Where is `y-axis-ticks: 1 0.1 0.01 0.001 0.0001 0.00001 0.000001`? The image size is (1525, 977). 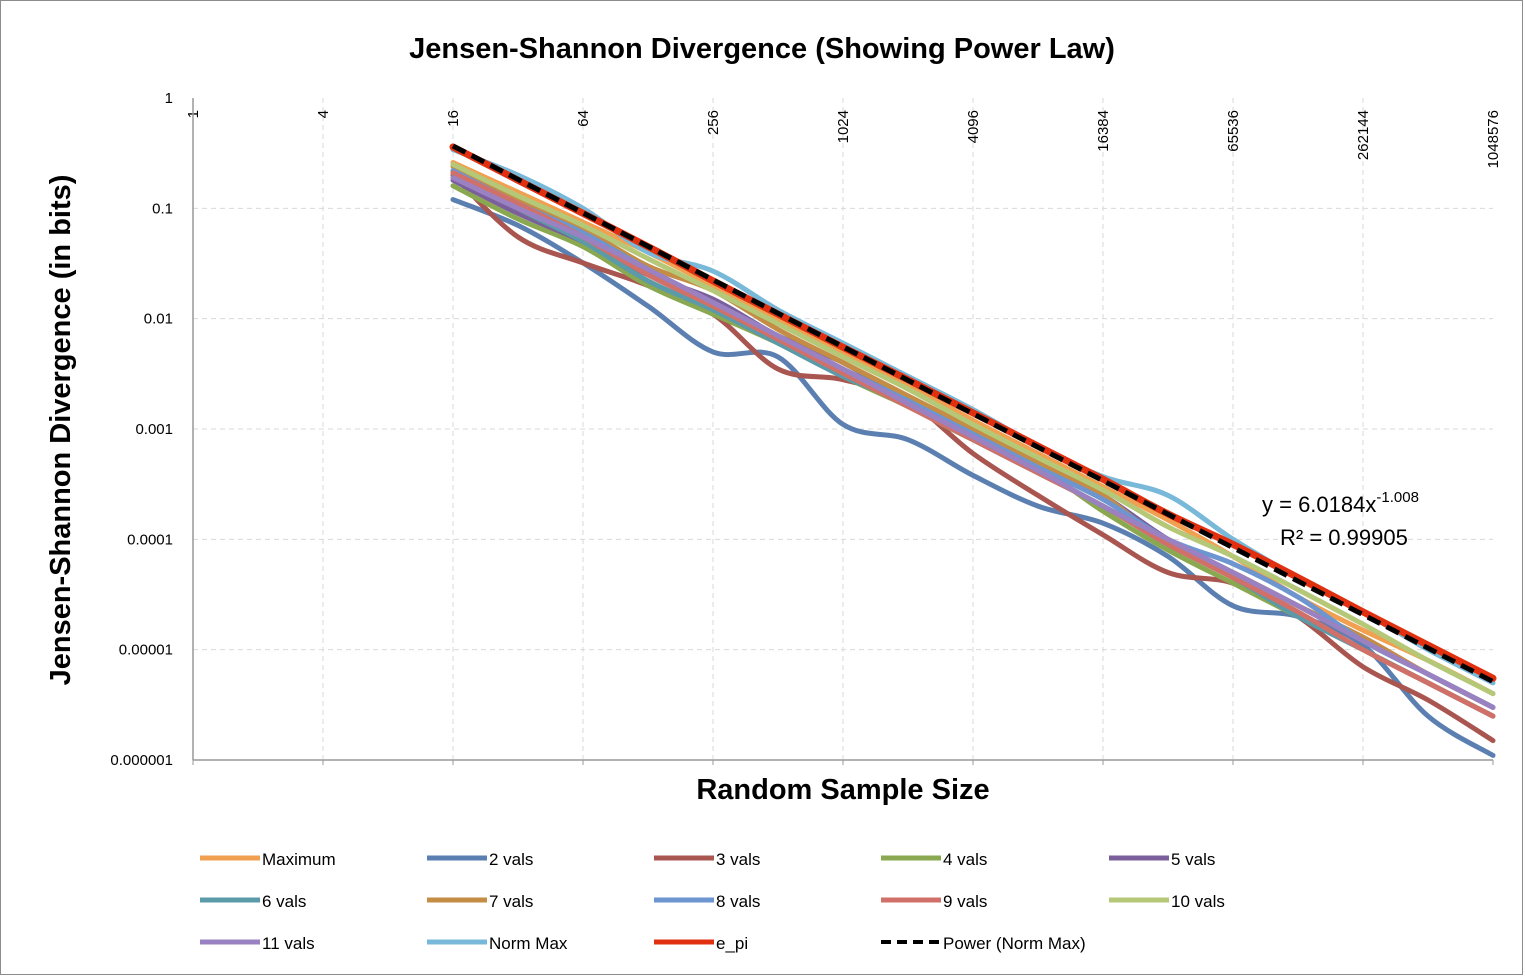 y-axis-ticks: 1 0.1 0.01 0.001 0.0001 0.00001 0.000001 is located at coordinates (141, 429).